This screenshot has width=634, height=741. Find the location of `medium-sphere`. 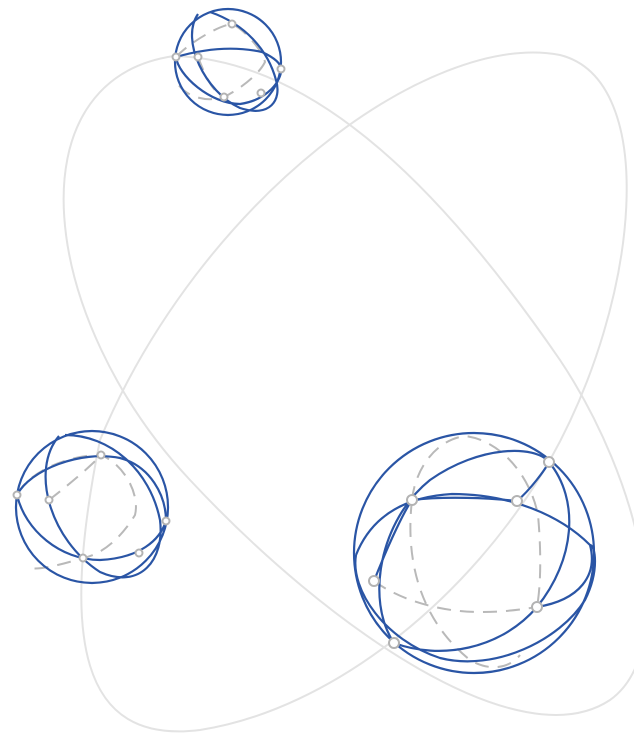

medium-sphere is located at coordinates (91, 507).